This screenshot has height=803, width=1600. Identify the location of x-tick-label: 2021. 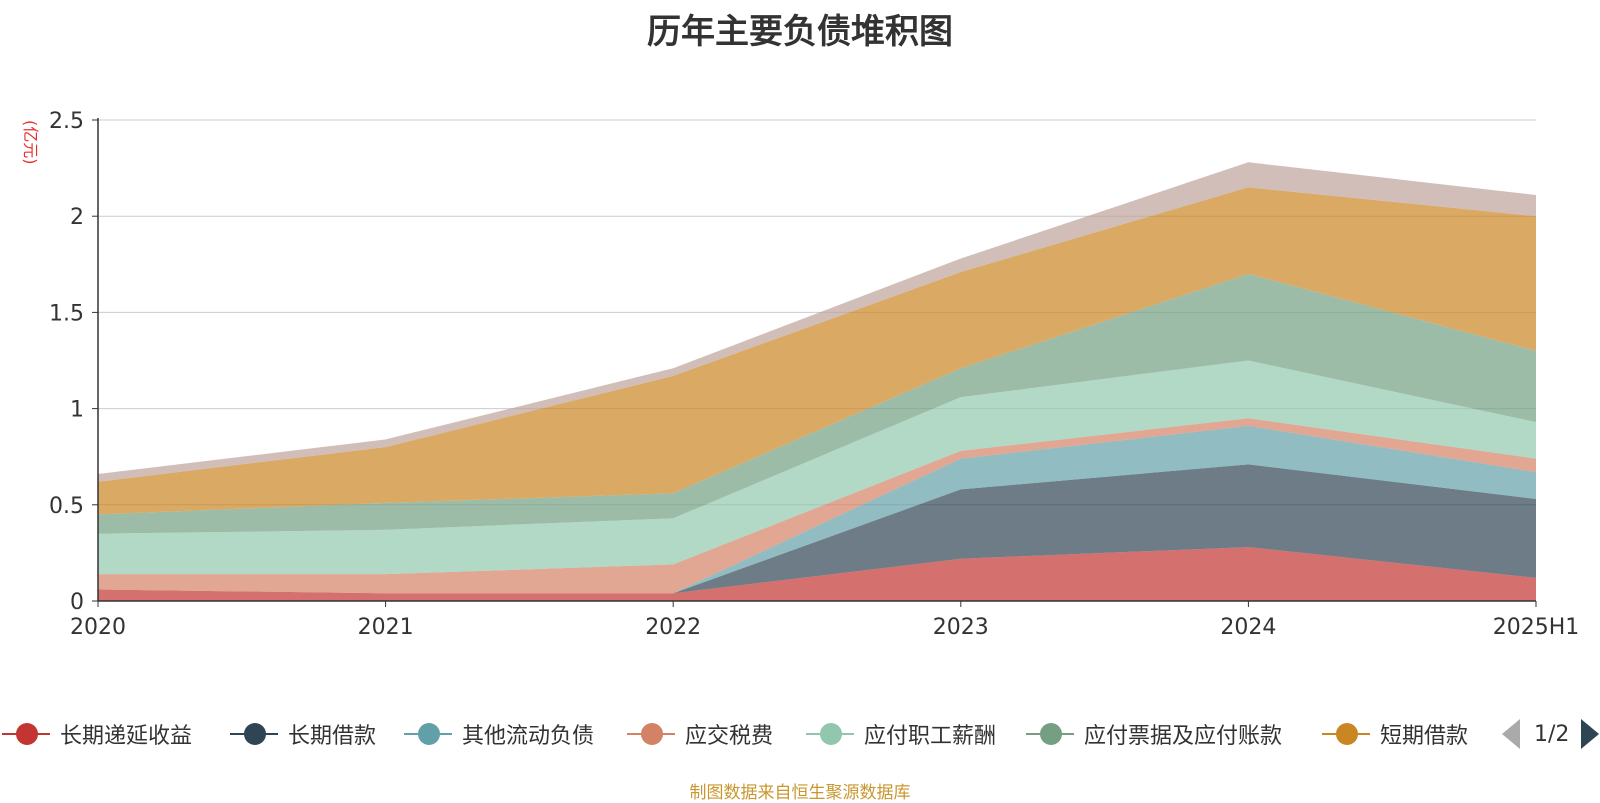
(386, 627).